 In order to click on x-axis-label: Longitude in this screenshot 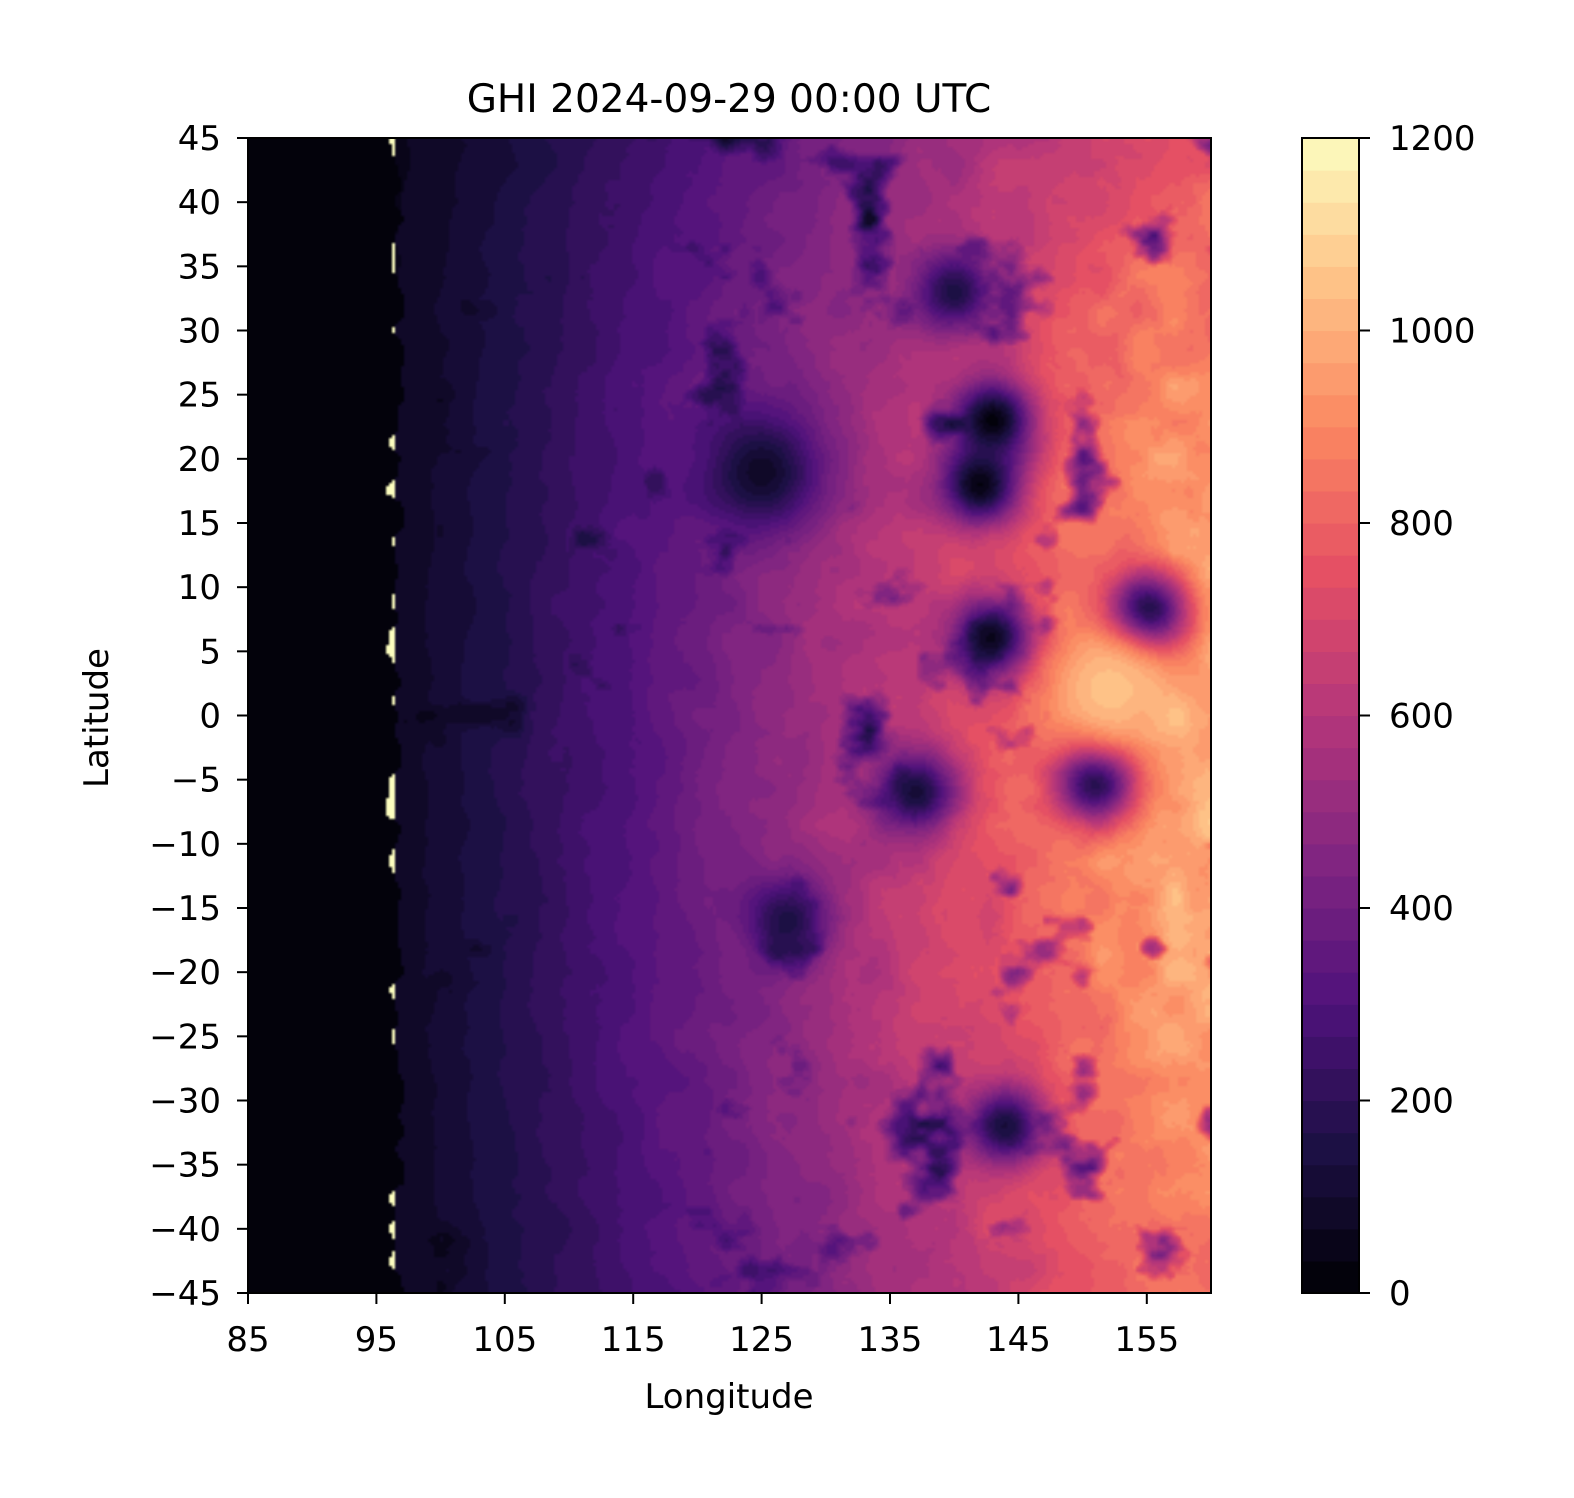, I will do `click(728, 1397)`.